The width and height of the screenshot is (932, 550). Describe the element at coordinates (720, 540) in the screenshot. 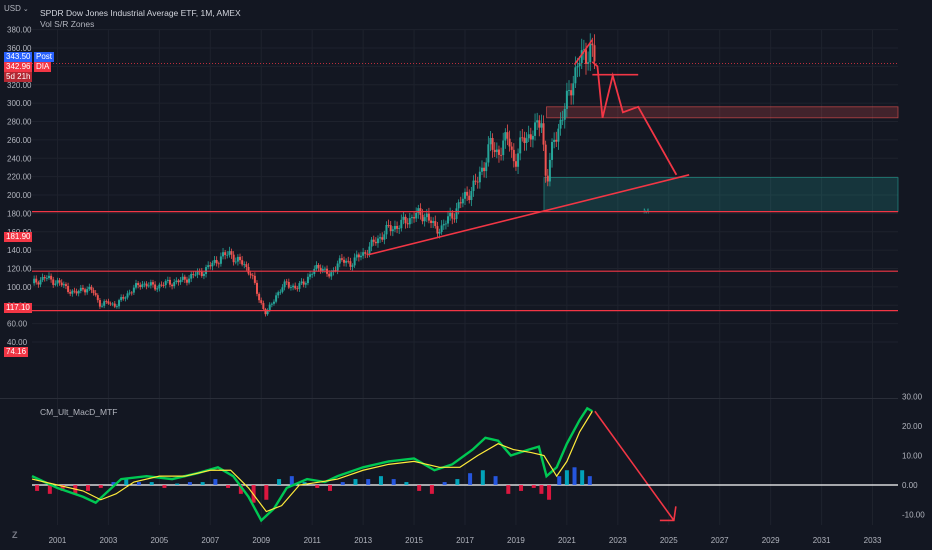

I see `x-tick-label: 2027` at that location.